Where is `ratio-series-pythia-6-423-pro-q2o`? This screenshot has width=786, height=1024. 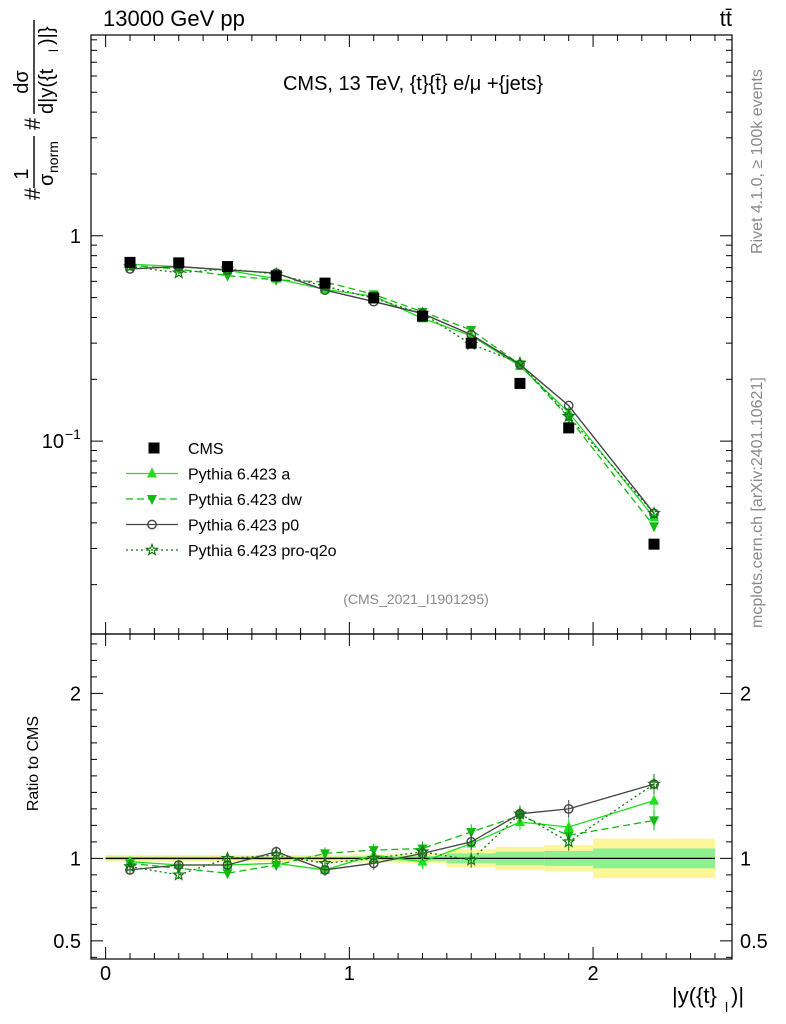
ratio-series-pythia-6-423-pro-q2o is located at coordinates (392, 827).